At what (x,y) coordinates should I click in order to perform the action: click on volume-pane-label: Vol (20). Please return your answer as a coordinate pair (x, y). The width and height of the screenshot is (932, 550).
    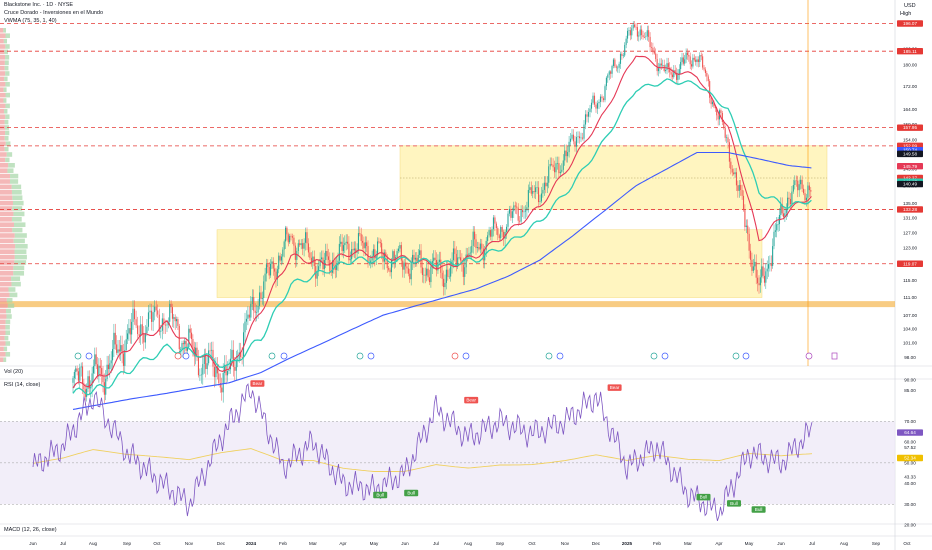
    Looking at the image, I should click on (13, 372).